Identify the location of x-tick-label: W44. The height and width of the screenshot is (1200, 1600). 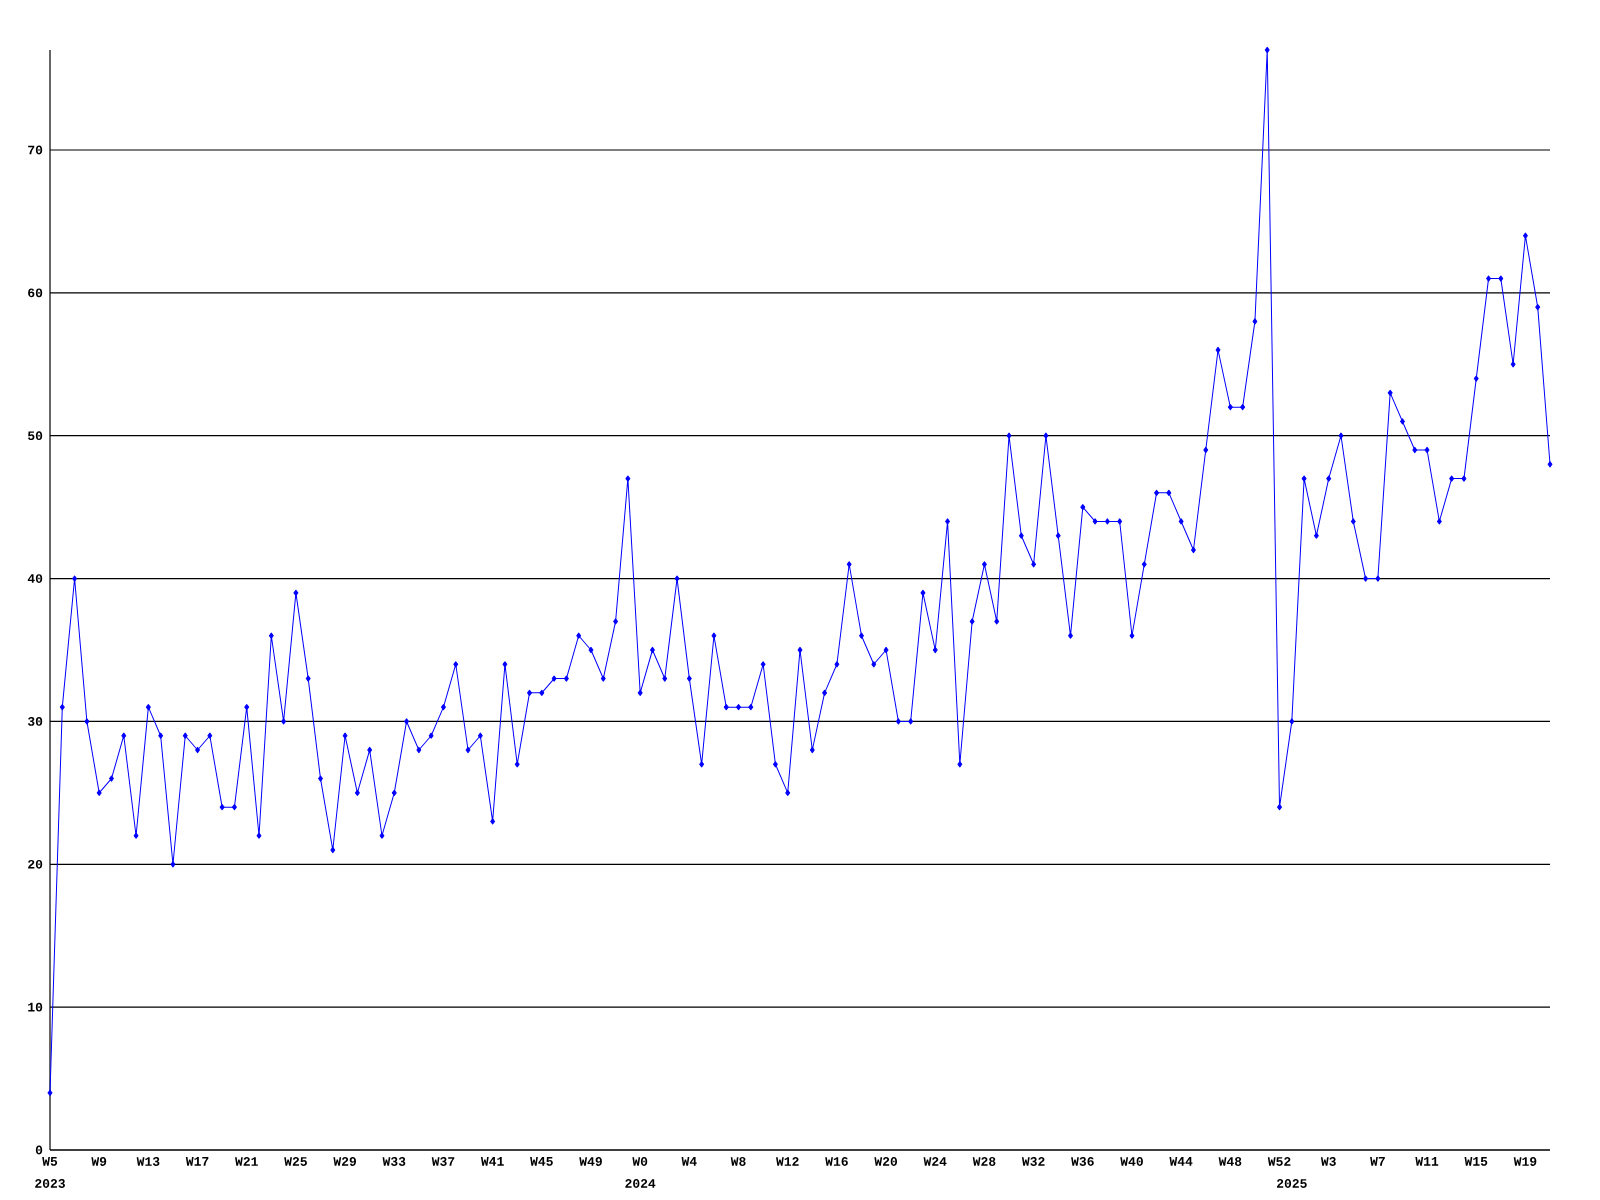
(1181, 1161).